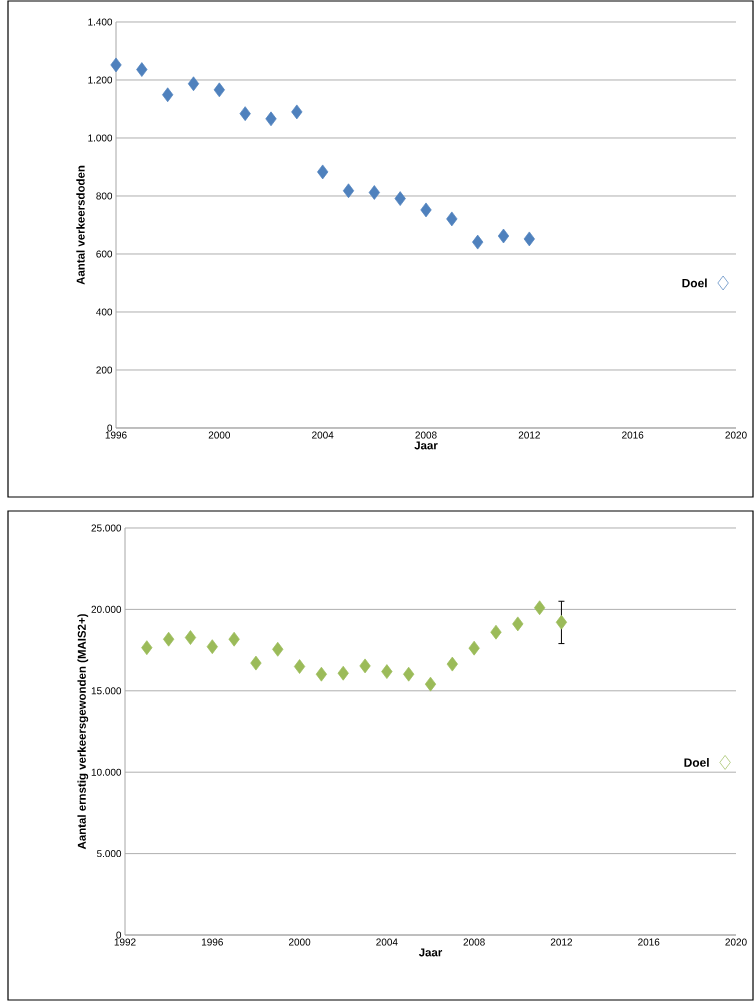 The image size is (755, 1001). I want to click on y-tick-label: 200, so click(104, 370).